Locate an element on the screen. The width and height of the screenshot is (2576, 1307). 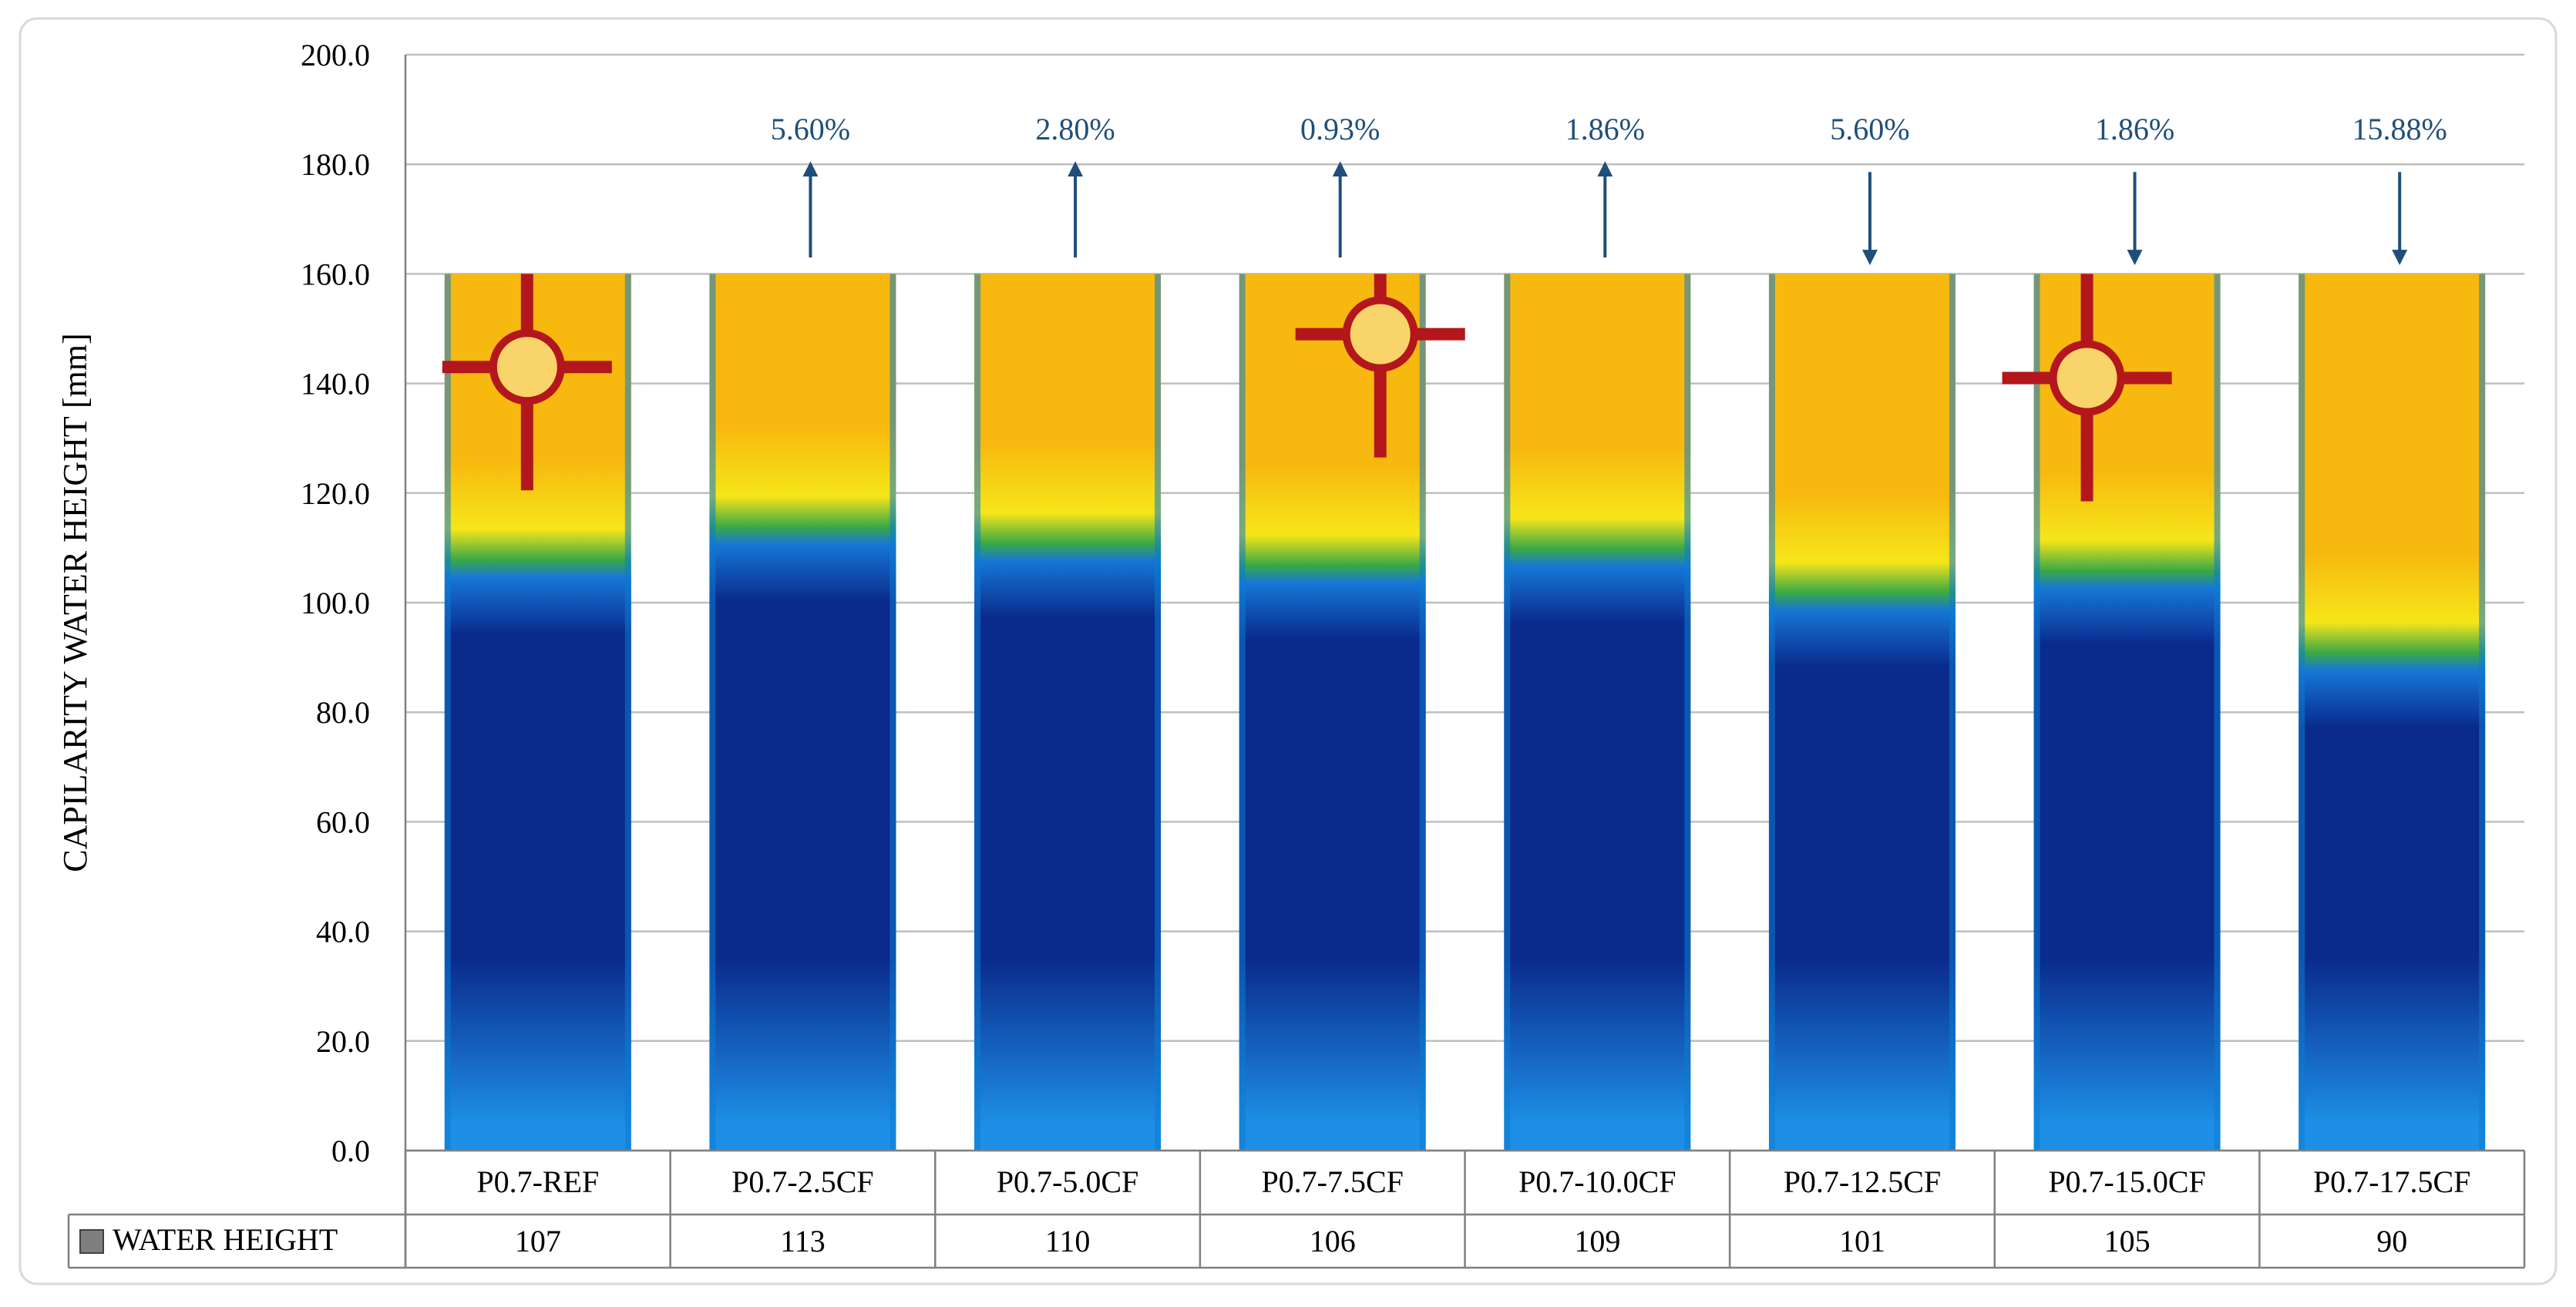
table-value: 113 is located at coordinates (803, 1241).